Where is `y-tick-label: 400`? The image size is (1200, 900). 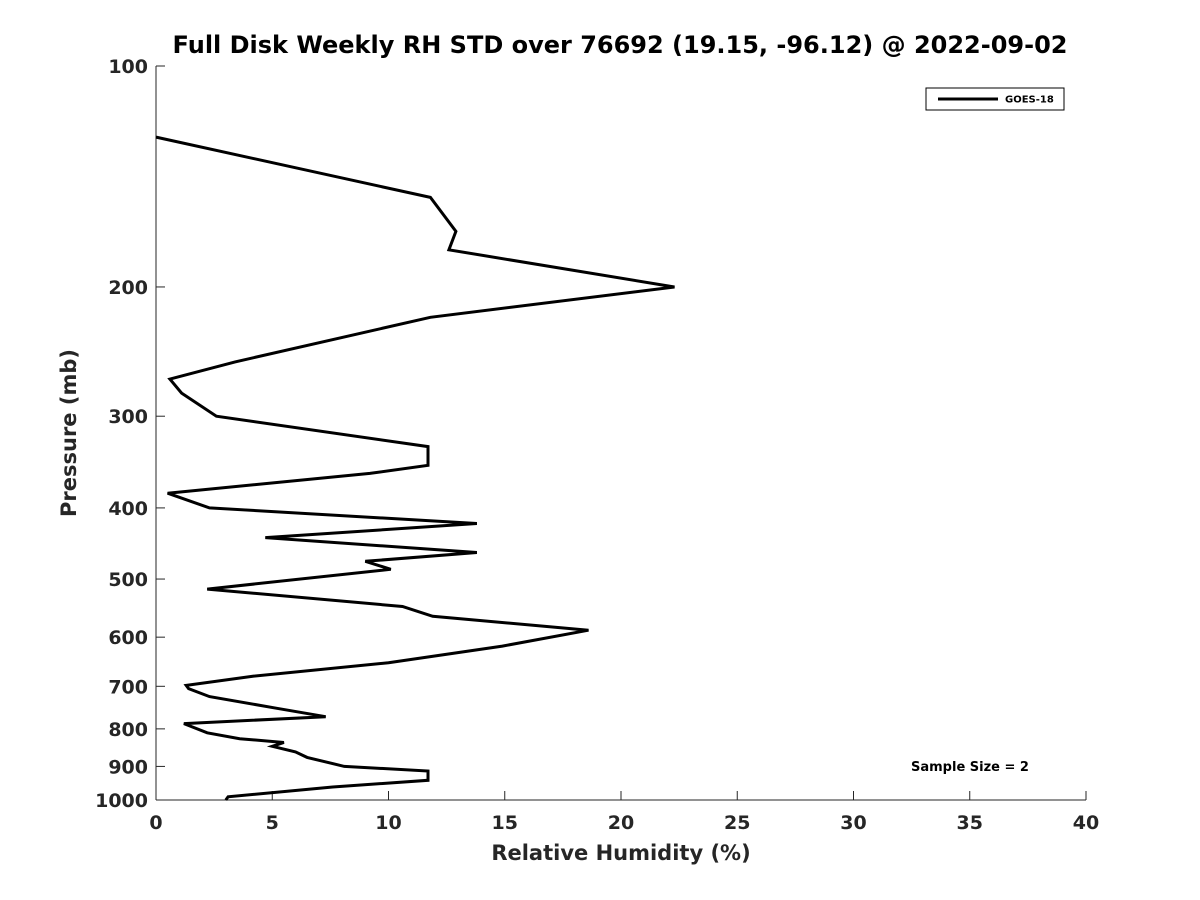 y-tick-label: 400 is located at coordinates (128, 509).